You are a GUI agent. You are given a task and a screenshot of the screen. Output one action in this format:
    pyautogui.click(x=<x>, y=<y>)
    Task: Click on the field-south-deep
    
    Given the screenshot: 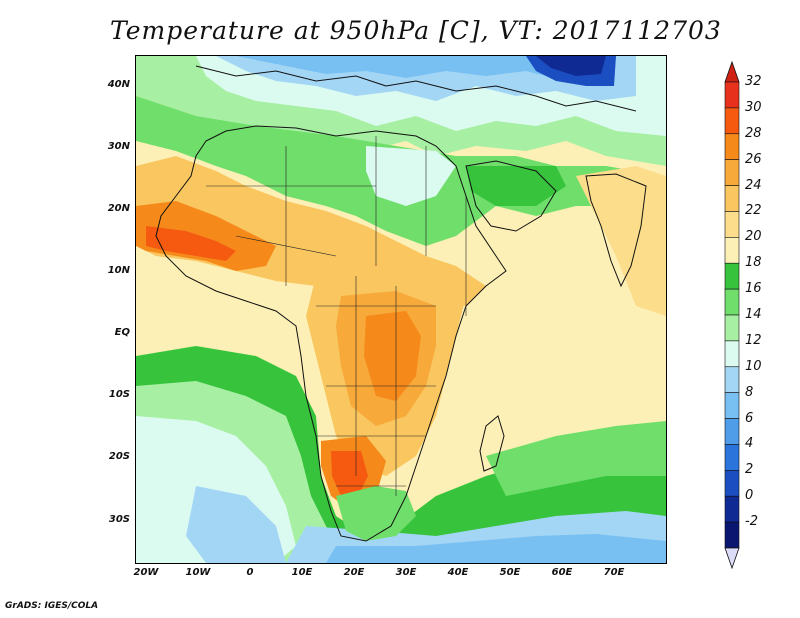 What is the action you would take?
    pyautogui.click(x=496, y=548)
    